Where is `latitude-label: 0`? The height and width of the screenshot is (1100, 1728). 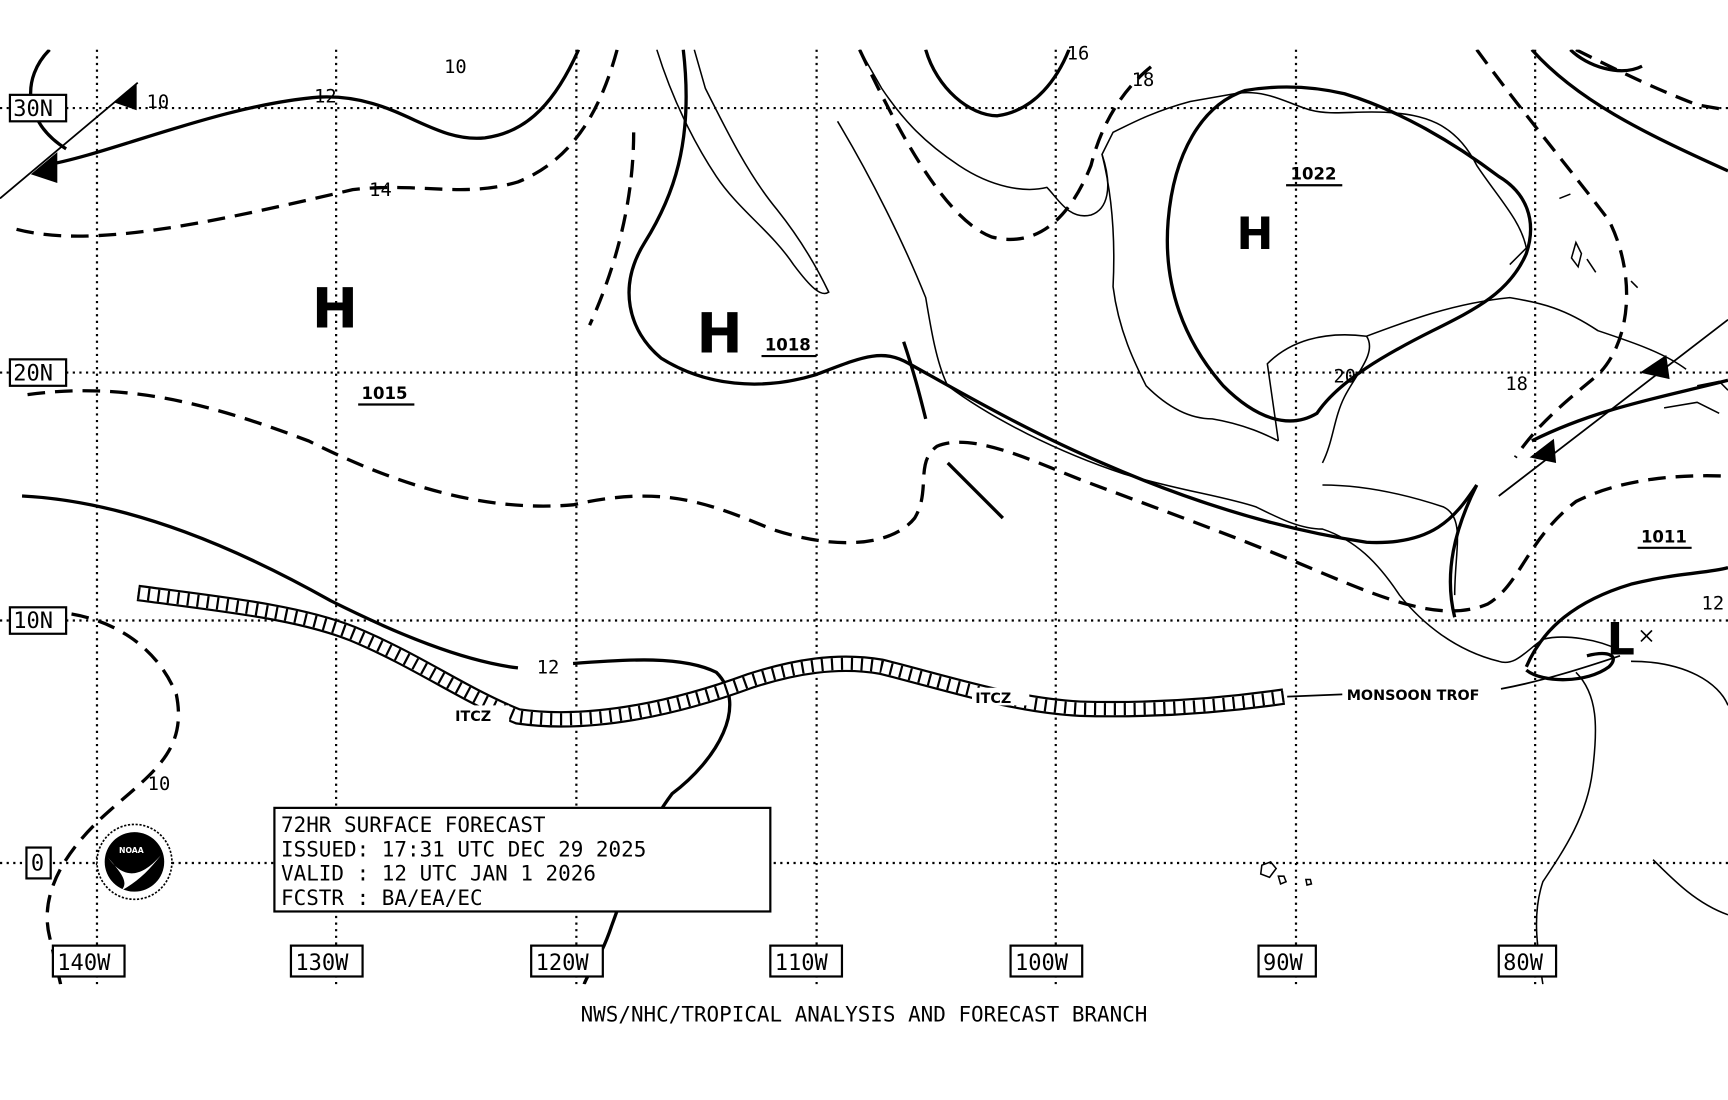 latitude-label: 0 is located at coordinates (37, 864).